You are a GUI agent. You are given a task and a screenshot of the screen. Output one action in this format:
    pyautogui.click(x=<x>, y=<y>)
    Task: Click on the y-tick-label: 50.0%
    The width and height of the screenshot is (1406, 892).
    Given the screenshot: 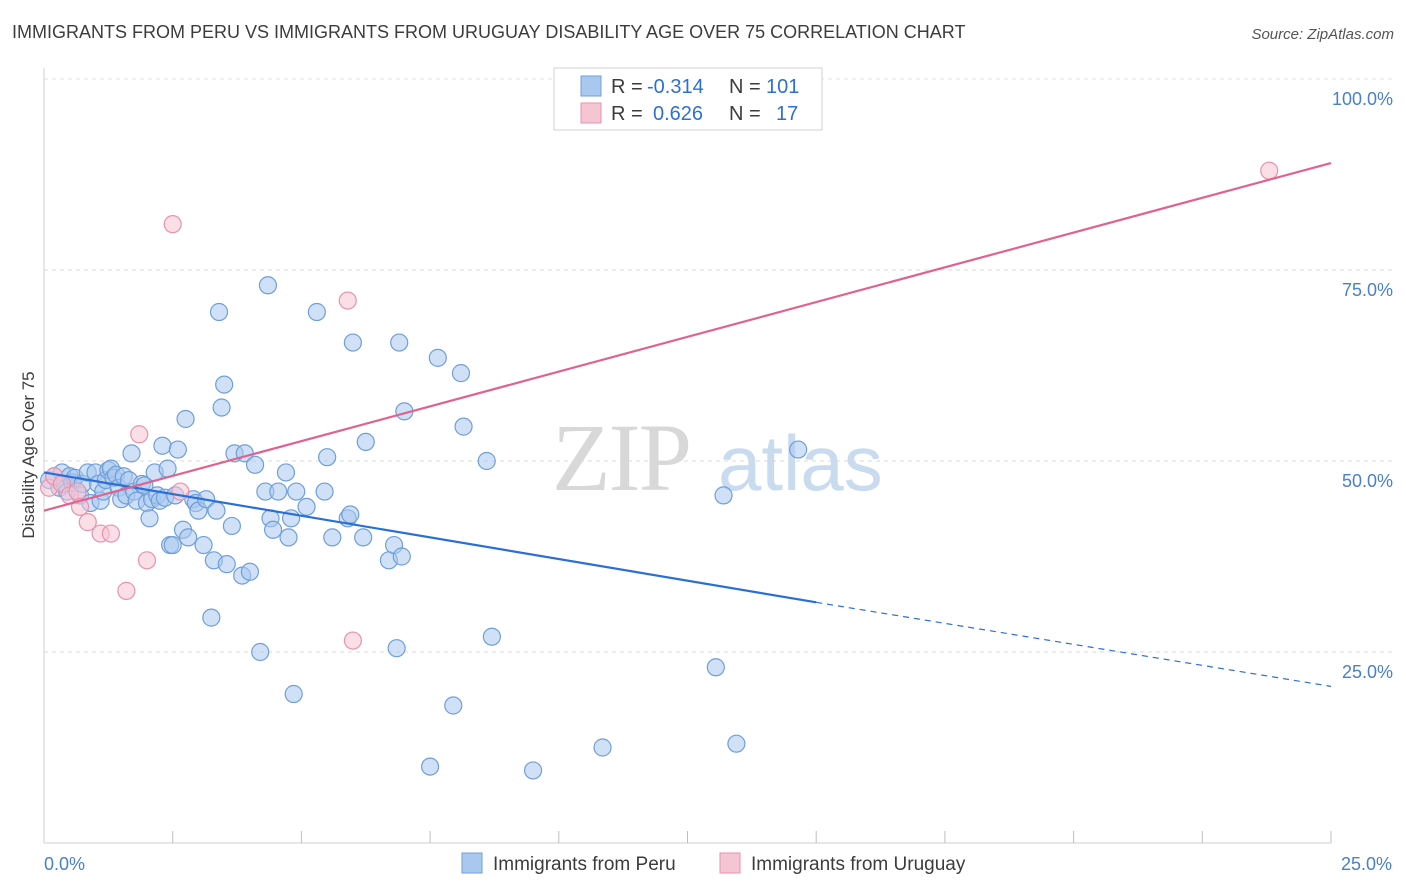 What is the action you would take?
    pyautogui.click(x=1367, y=481)
    